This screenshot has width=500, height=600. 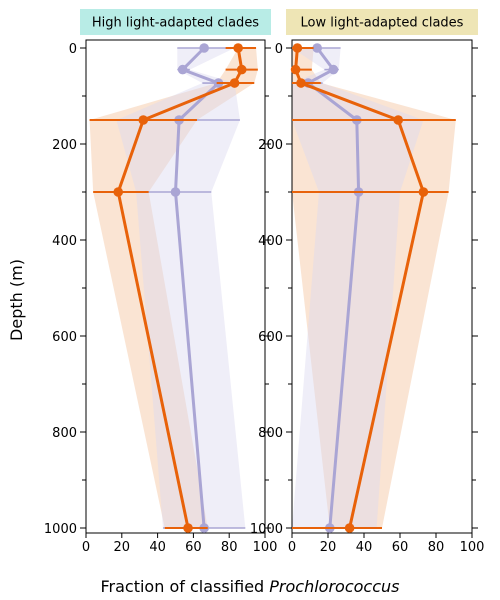 I want to click on x-axis-title-italic: Prochlorococcus, so click(x=334, y=586).